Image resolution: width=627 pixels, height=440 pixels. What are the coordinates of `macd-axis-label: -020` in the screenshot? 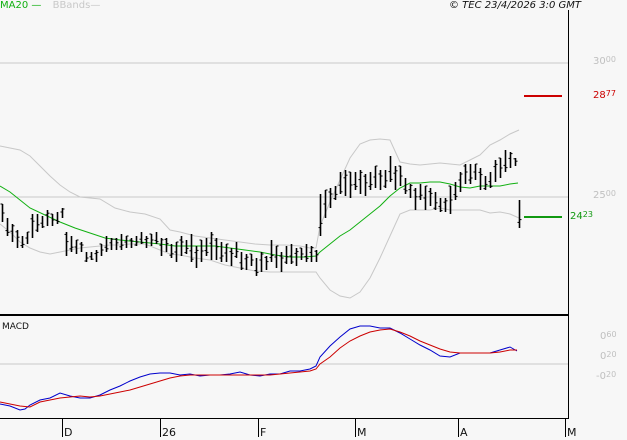 It's located at (606, 376).